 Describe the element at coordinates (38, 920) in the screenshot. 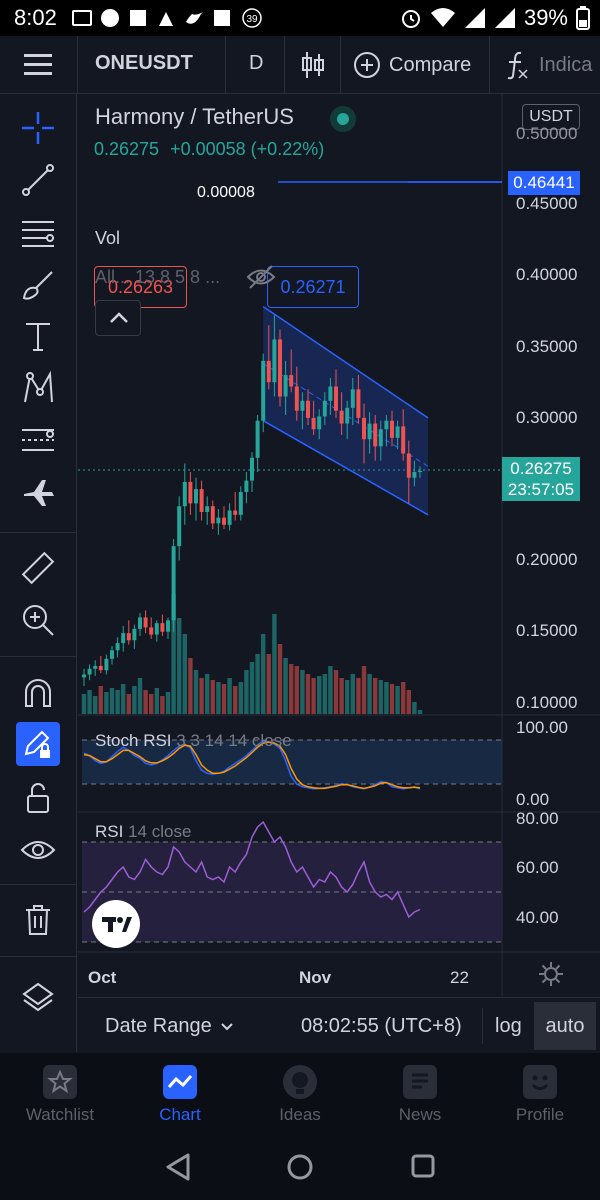

I see `remove-drawings-tool` at that location.